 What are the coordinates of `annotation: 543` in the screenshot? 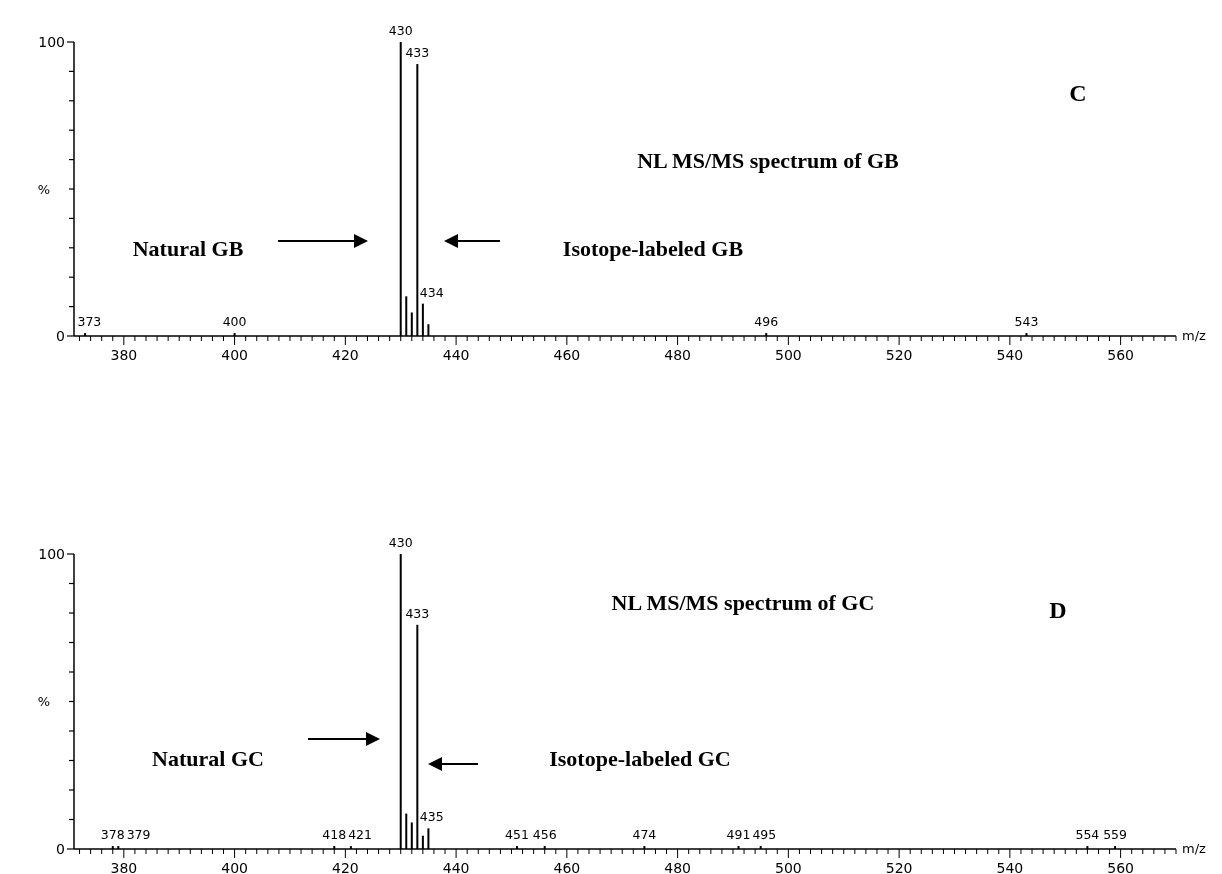 It's located at (1026, 322).